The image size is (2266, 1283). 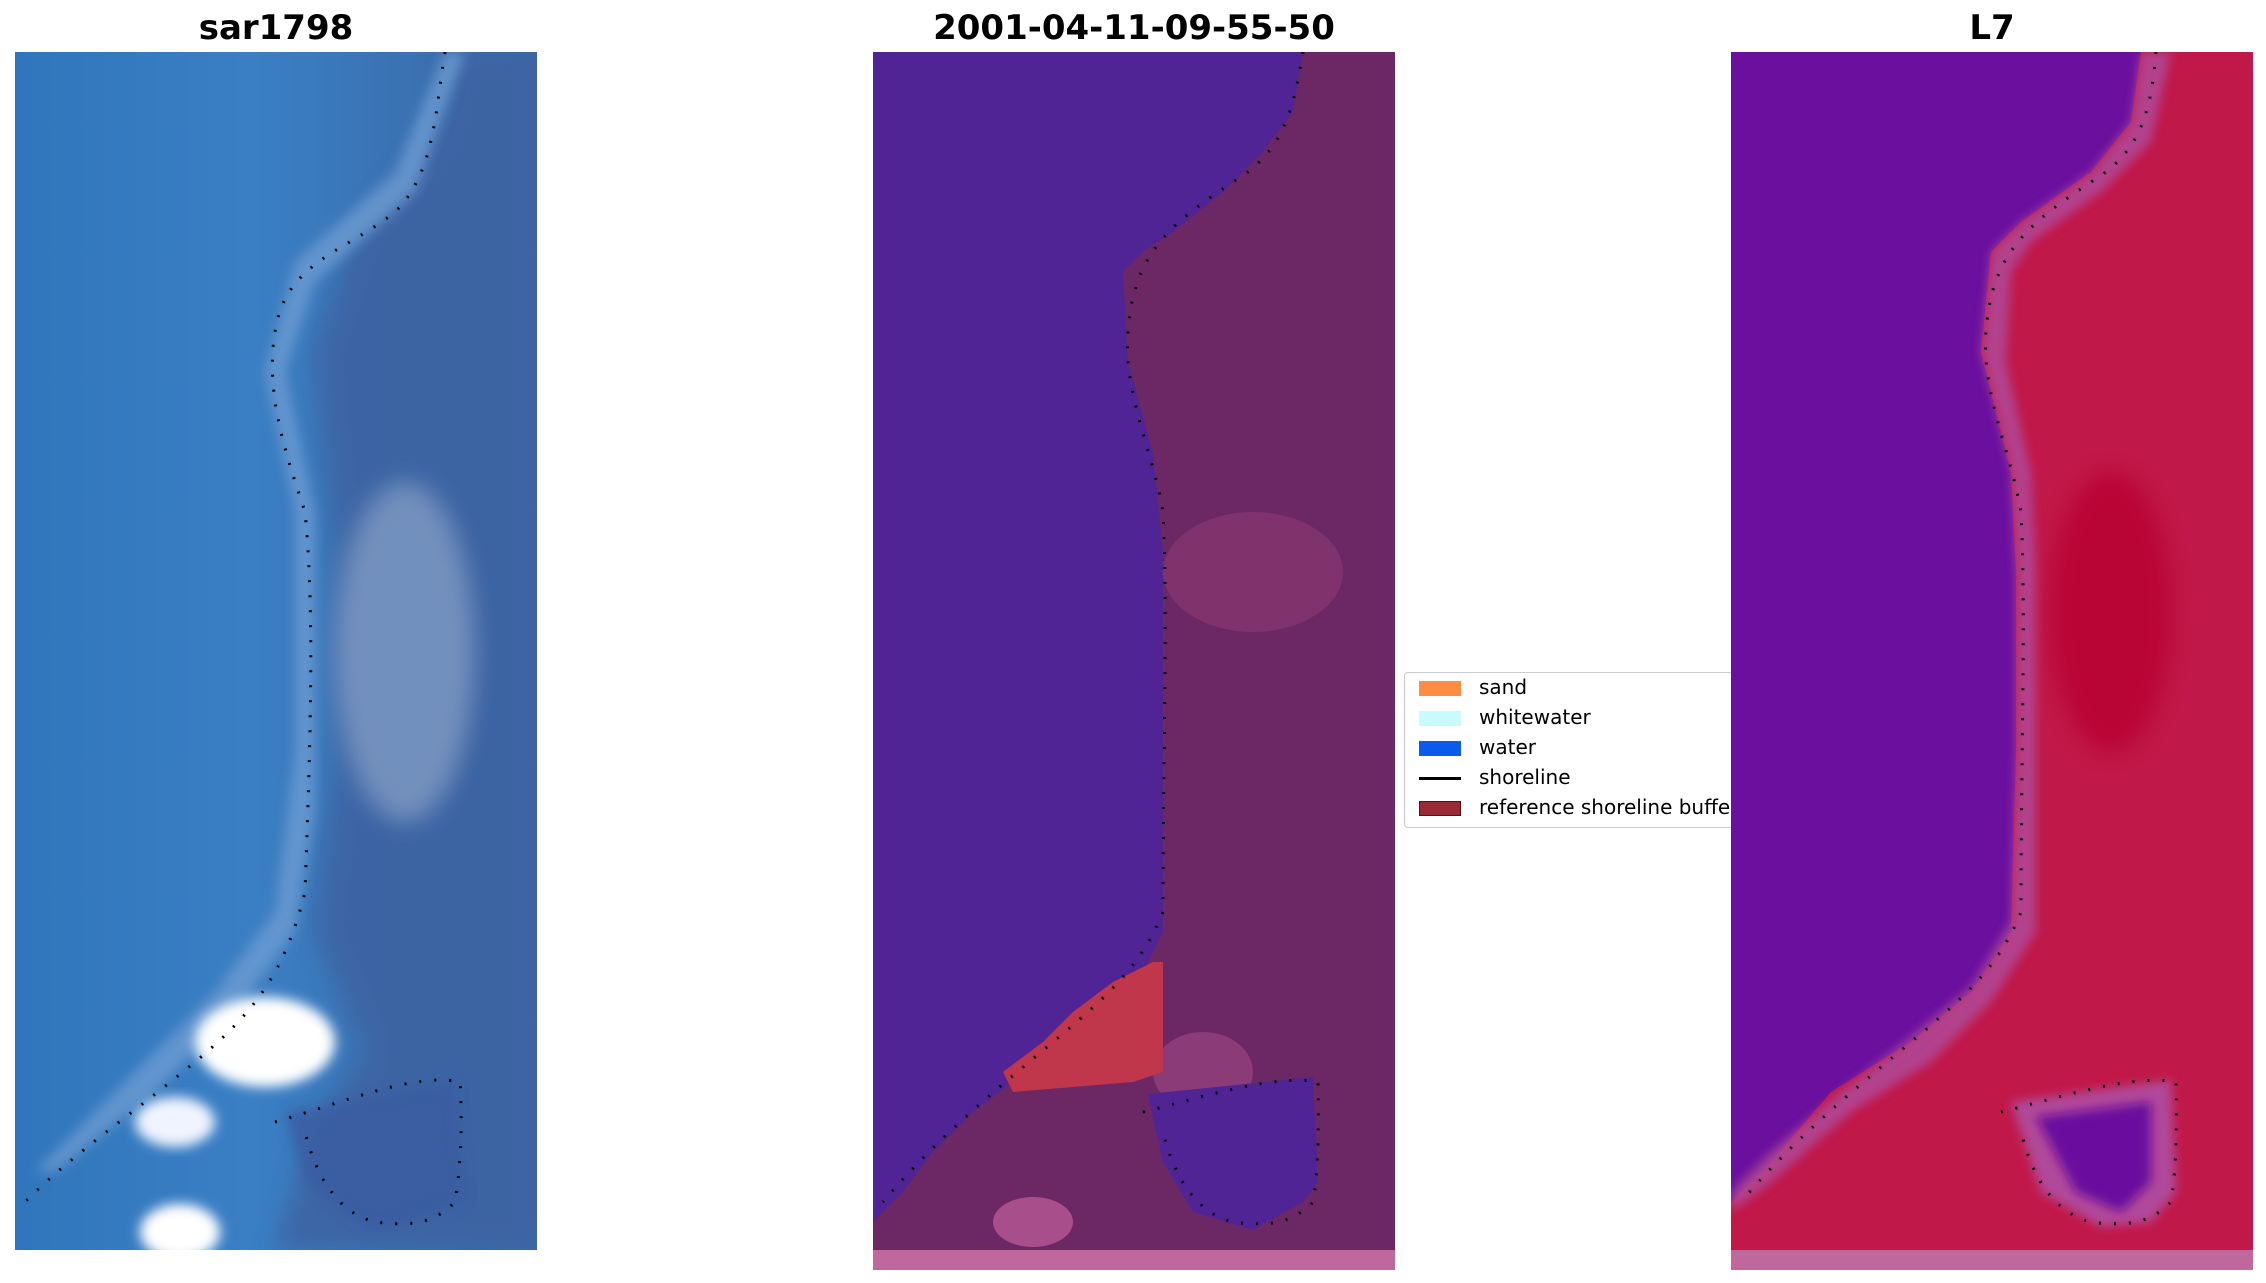 What do you see at coordinates (1525, 777) in the screenshot?
I see `legend-label: shoreline` at bounding box center [1525, 777].